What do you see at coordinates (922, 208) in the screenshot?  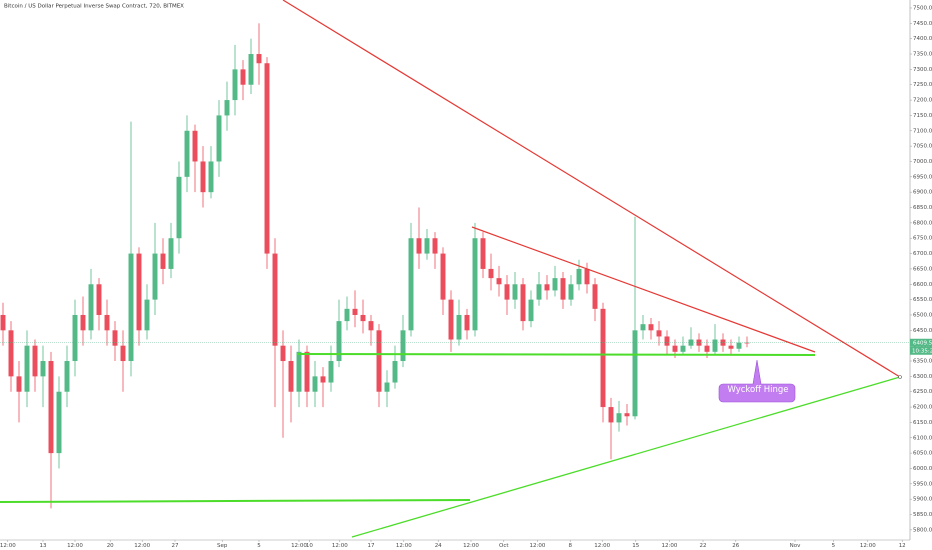 I see `y-tick-label: 6850.0` at bounding box center [922, 208].